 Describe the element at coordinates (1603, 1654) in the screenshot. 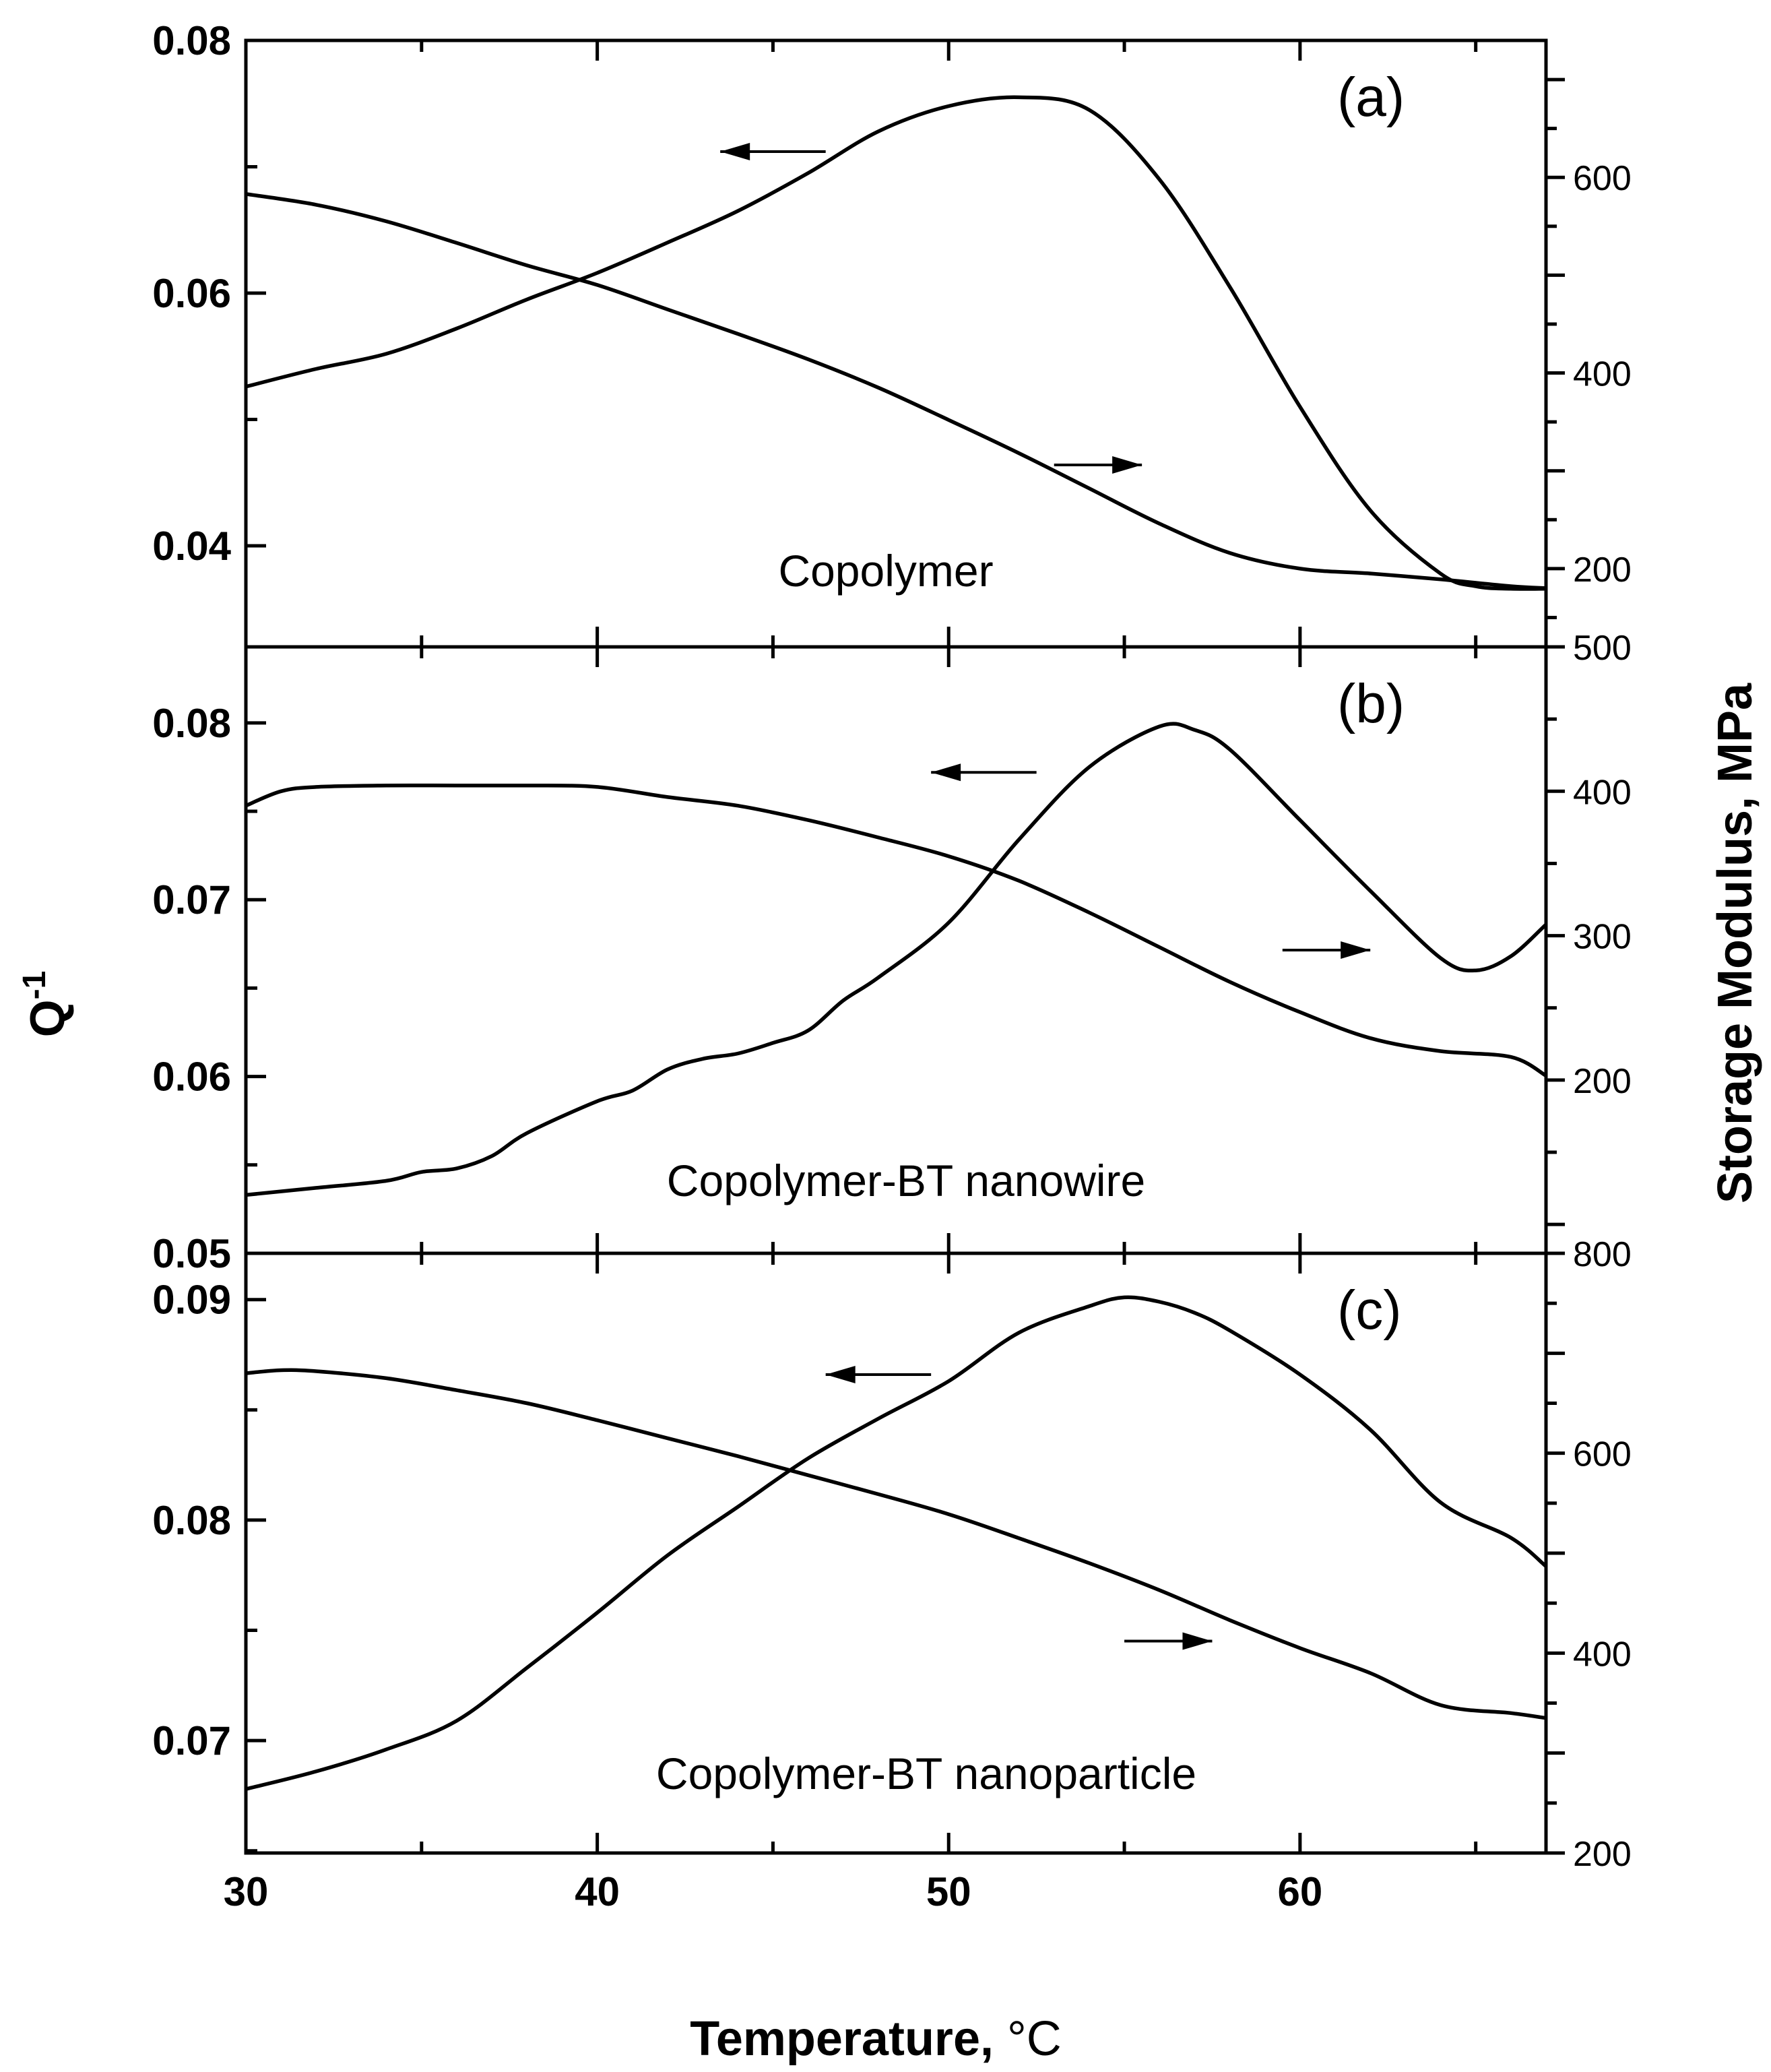

I see `panel-c-ytick-right-label: 400` at that location.